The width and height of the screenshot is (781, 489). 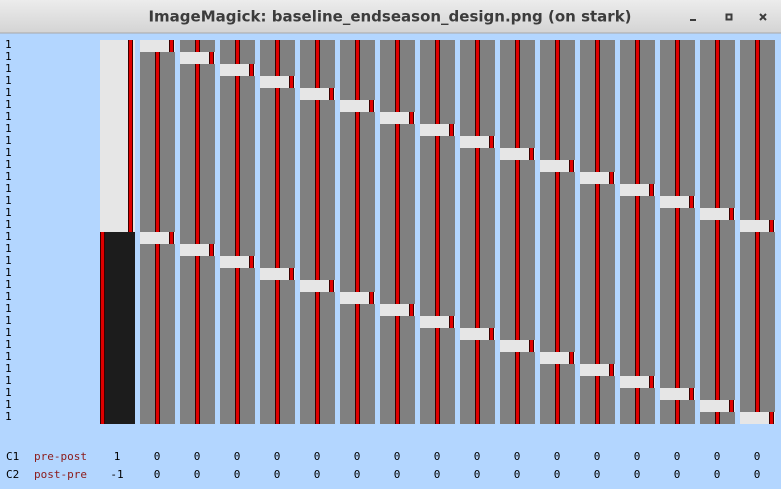 I want to click on minimize-icon, so click(x=693, y=20).